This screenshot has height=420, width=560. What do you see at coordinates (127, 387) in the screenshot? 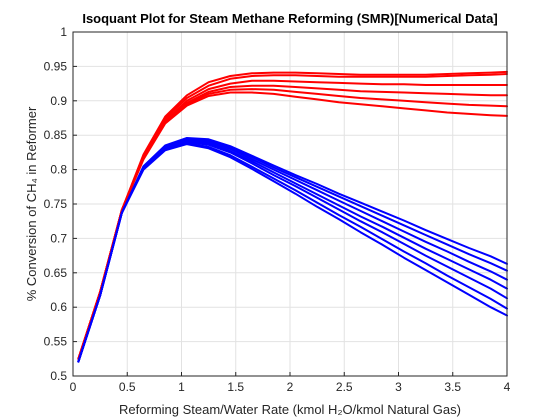
I see `x-tick-label: 0.5` at bounding box center [127, 387].